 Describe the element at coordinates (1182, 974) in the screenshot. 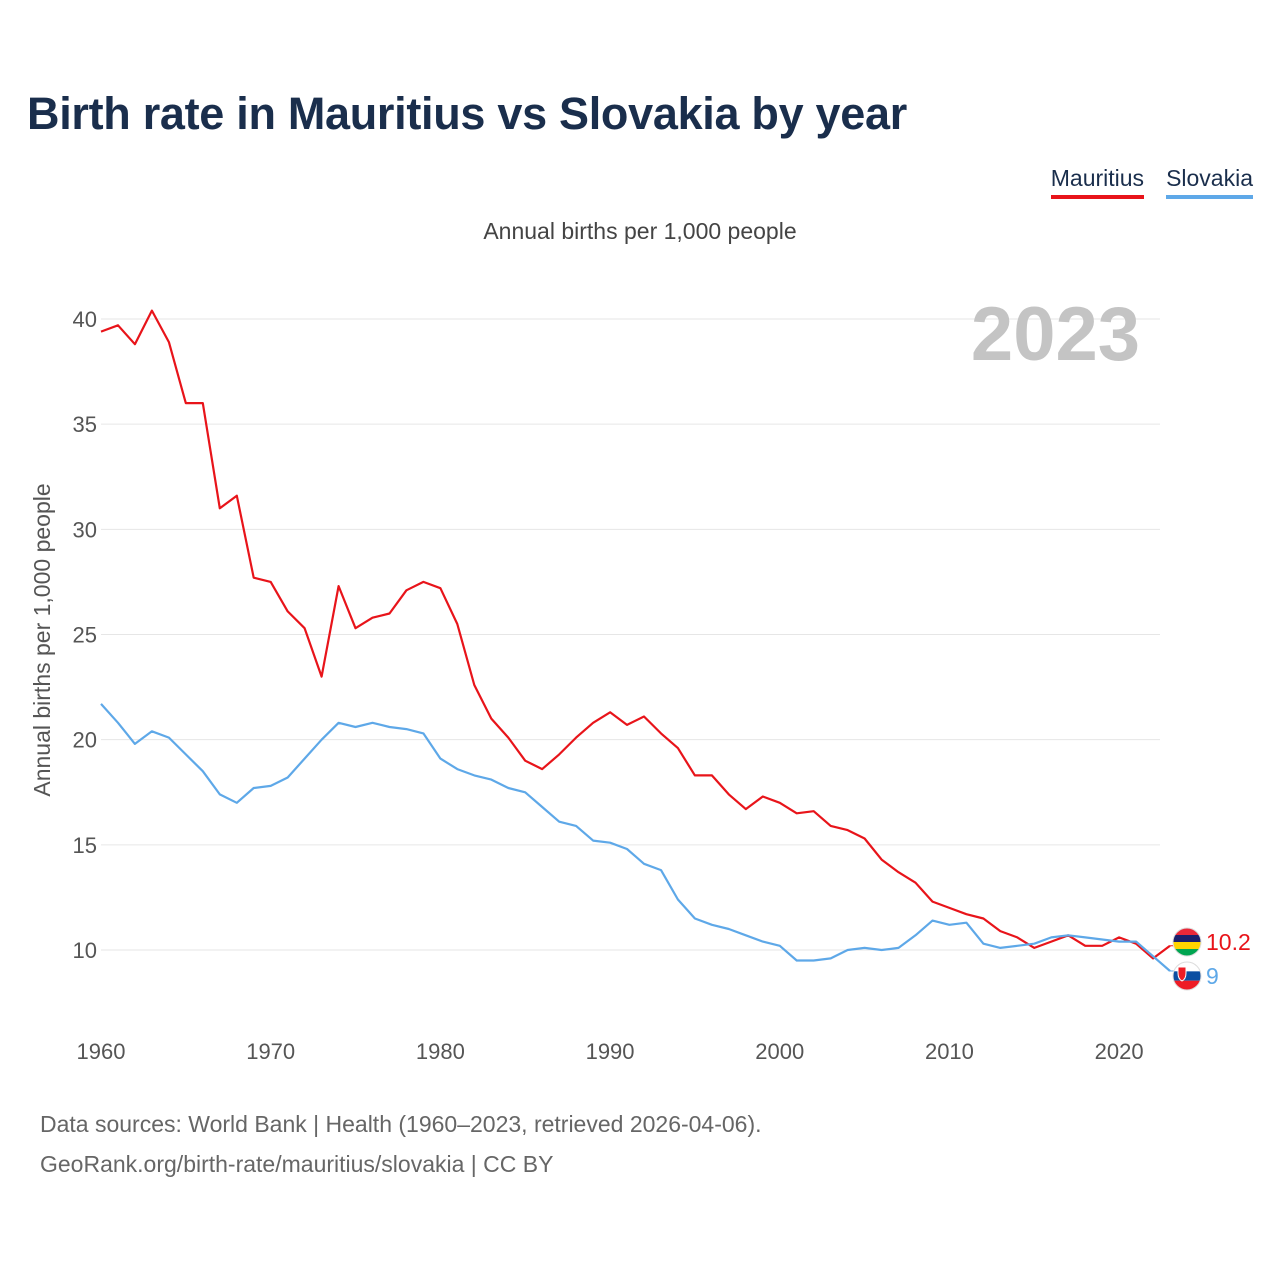

I see `flag-coat-of-arms` at that location.